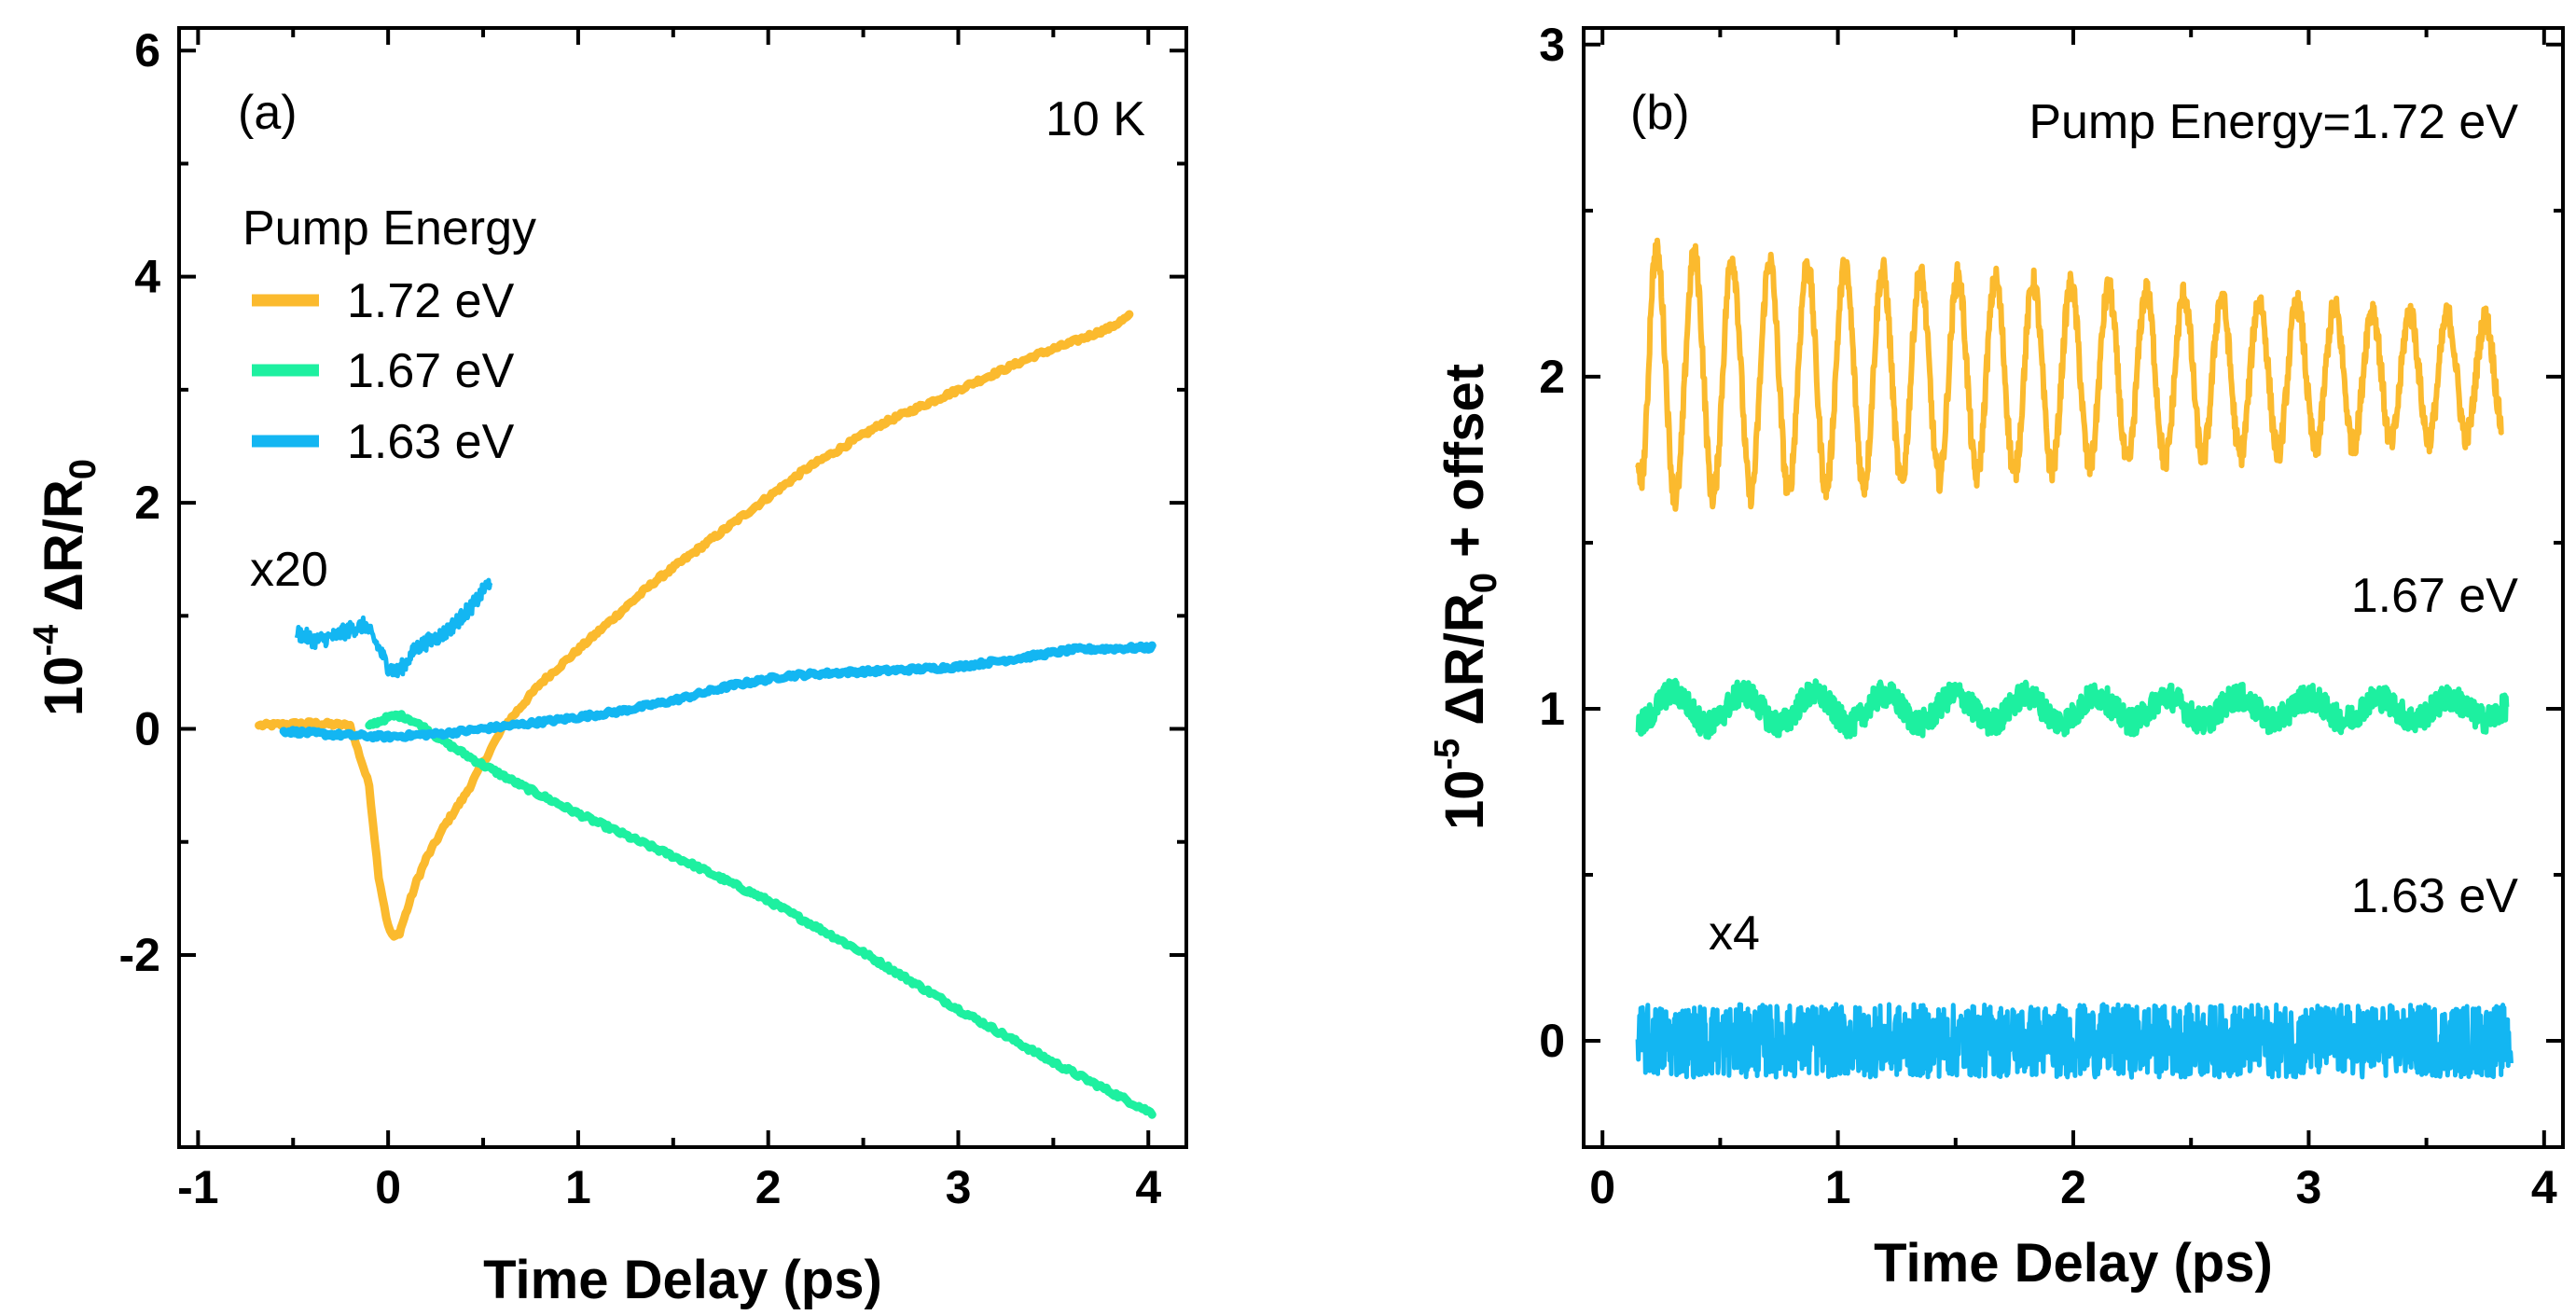  I want to click on panel-b-xtick-label: 3, so click(2308, 1187).